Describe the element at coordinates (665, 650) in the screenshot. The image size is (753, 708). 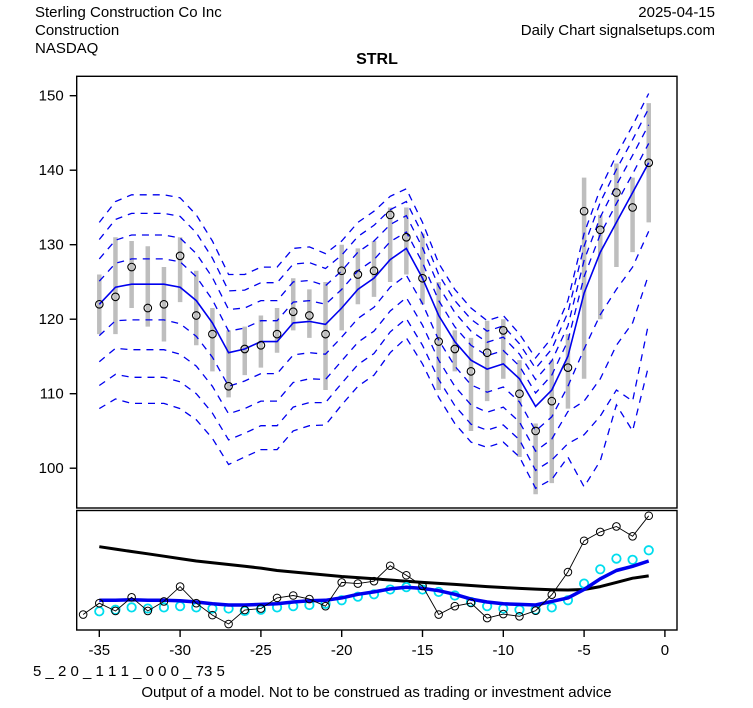
I see `x-axis-tick-label: 0` at that location.